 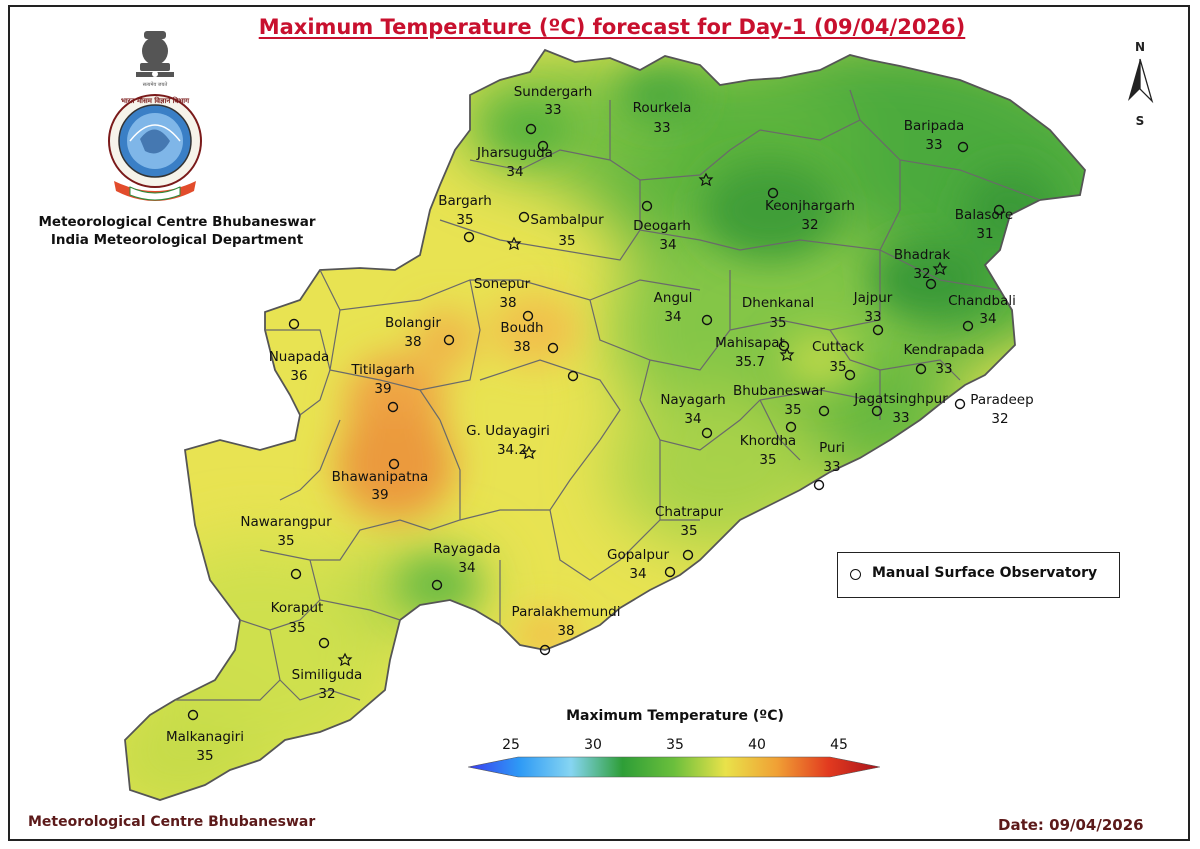 What do you see at coordinates (839, 745) in the screenshot?
I see `colorbar-tick-label: 45` at bounding box center [839, 745].